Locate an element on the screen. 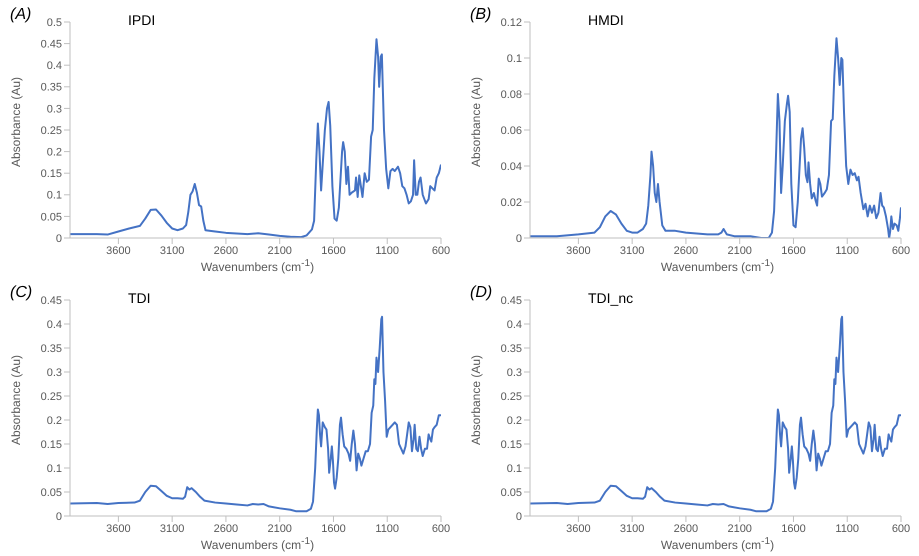 Image resolution: width=919 pixels, height=556 pixels. y-tick-label: 0.12 is located at coordinates (511, 22).